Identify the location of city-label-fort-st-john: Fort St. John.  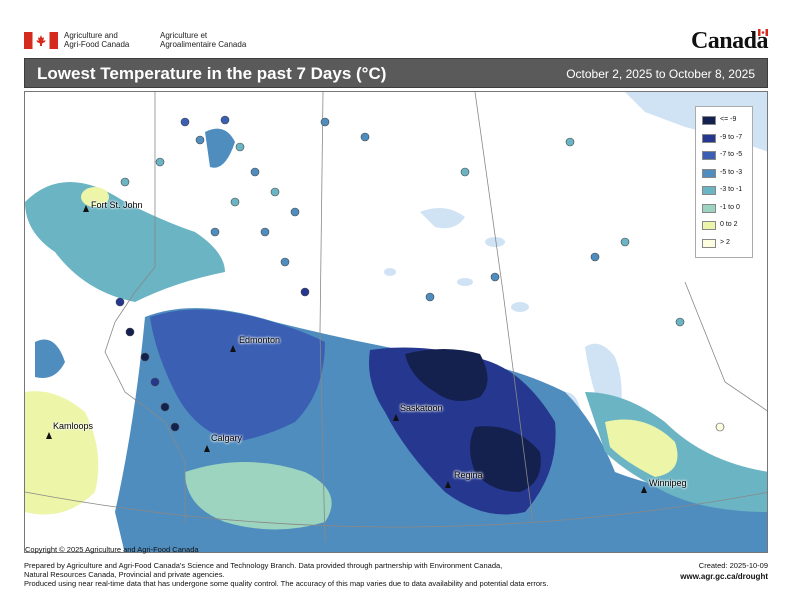
(117, 205).